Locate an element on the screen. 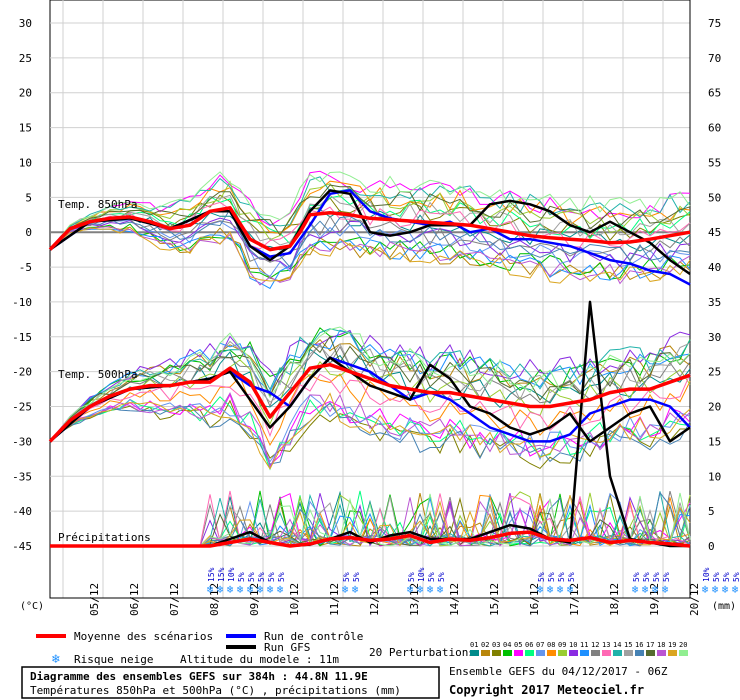  perturbation-id-label: 05 is located at coordinates (518, 645).